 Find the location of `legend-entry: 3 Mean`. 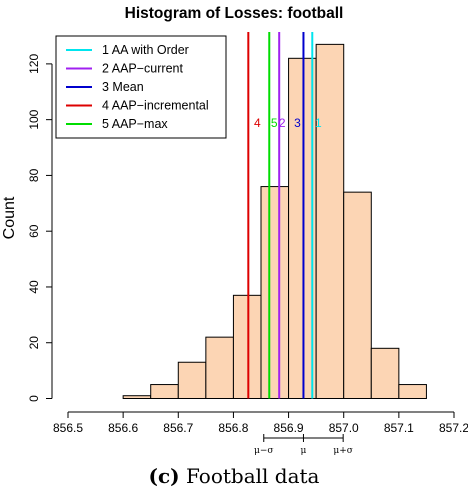

legend-entry: 3 Mean is located at coordinates (123, 87).